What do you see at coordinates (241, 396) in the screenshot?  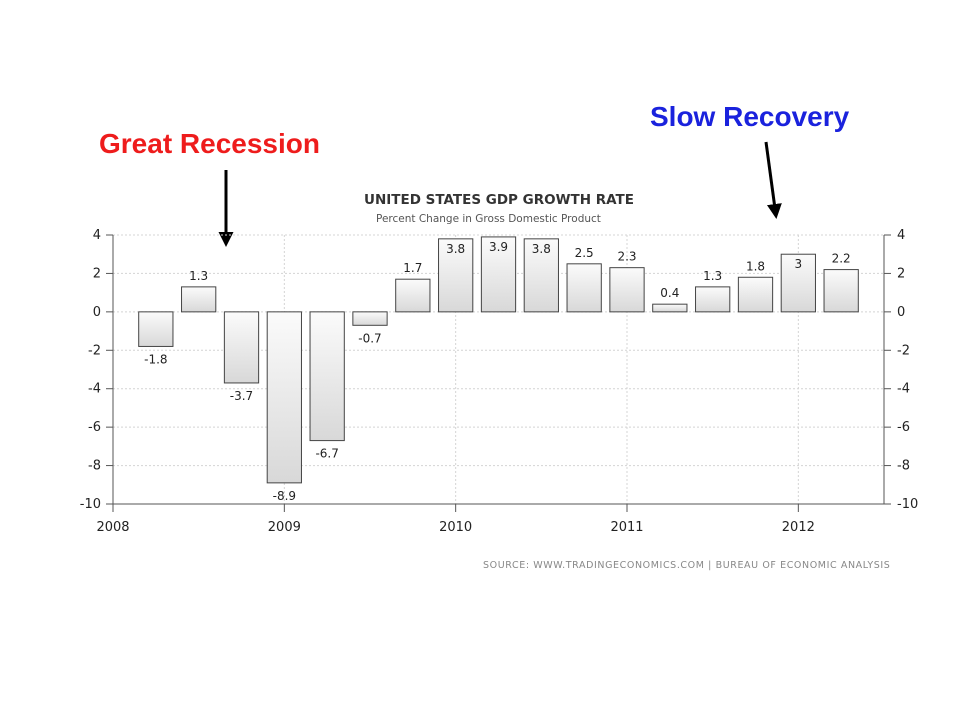 I see `bar-value-label: -3.7` at bounding box center [241, 396].